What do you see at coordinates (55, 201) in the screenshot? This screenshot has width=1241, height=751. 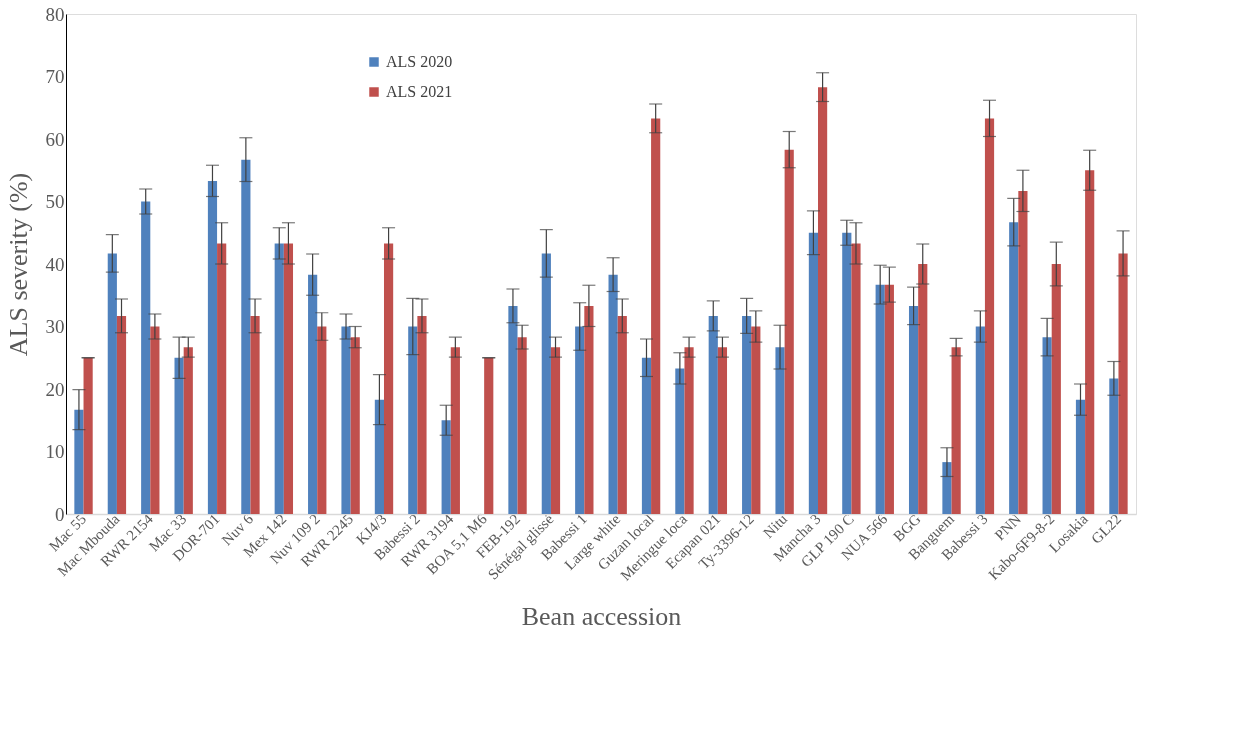 I see `y-tick-label: 50` at bounding box center [55, 201].